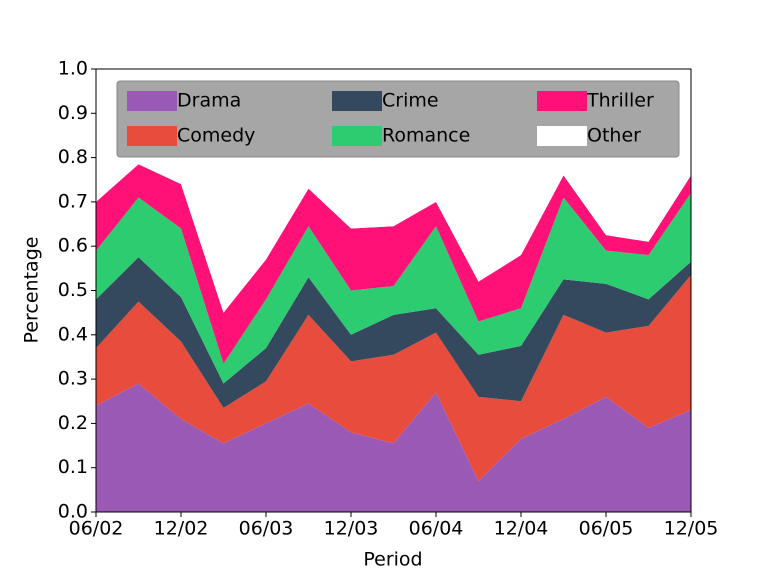 This screenshot has width=768, height=576. Describe the element at coordinates (209, 101) in the screenshot. I see `legend-label: Drama` at that location.